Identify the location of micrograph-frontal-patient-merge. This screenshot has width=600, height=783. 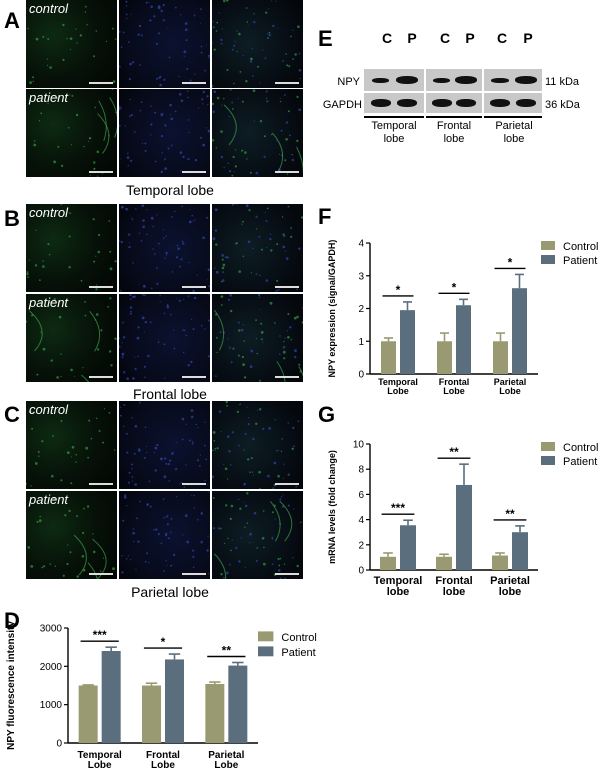
(257, 338).